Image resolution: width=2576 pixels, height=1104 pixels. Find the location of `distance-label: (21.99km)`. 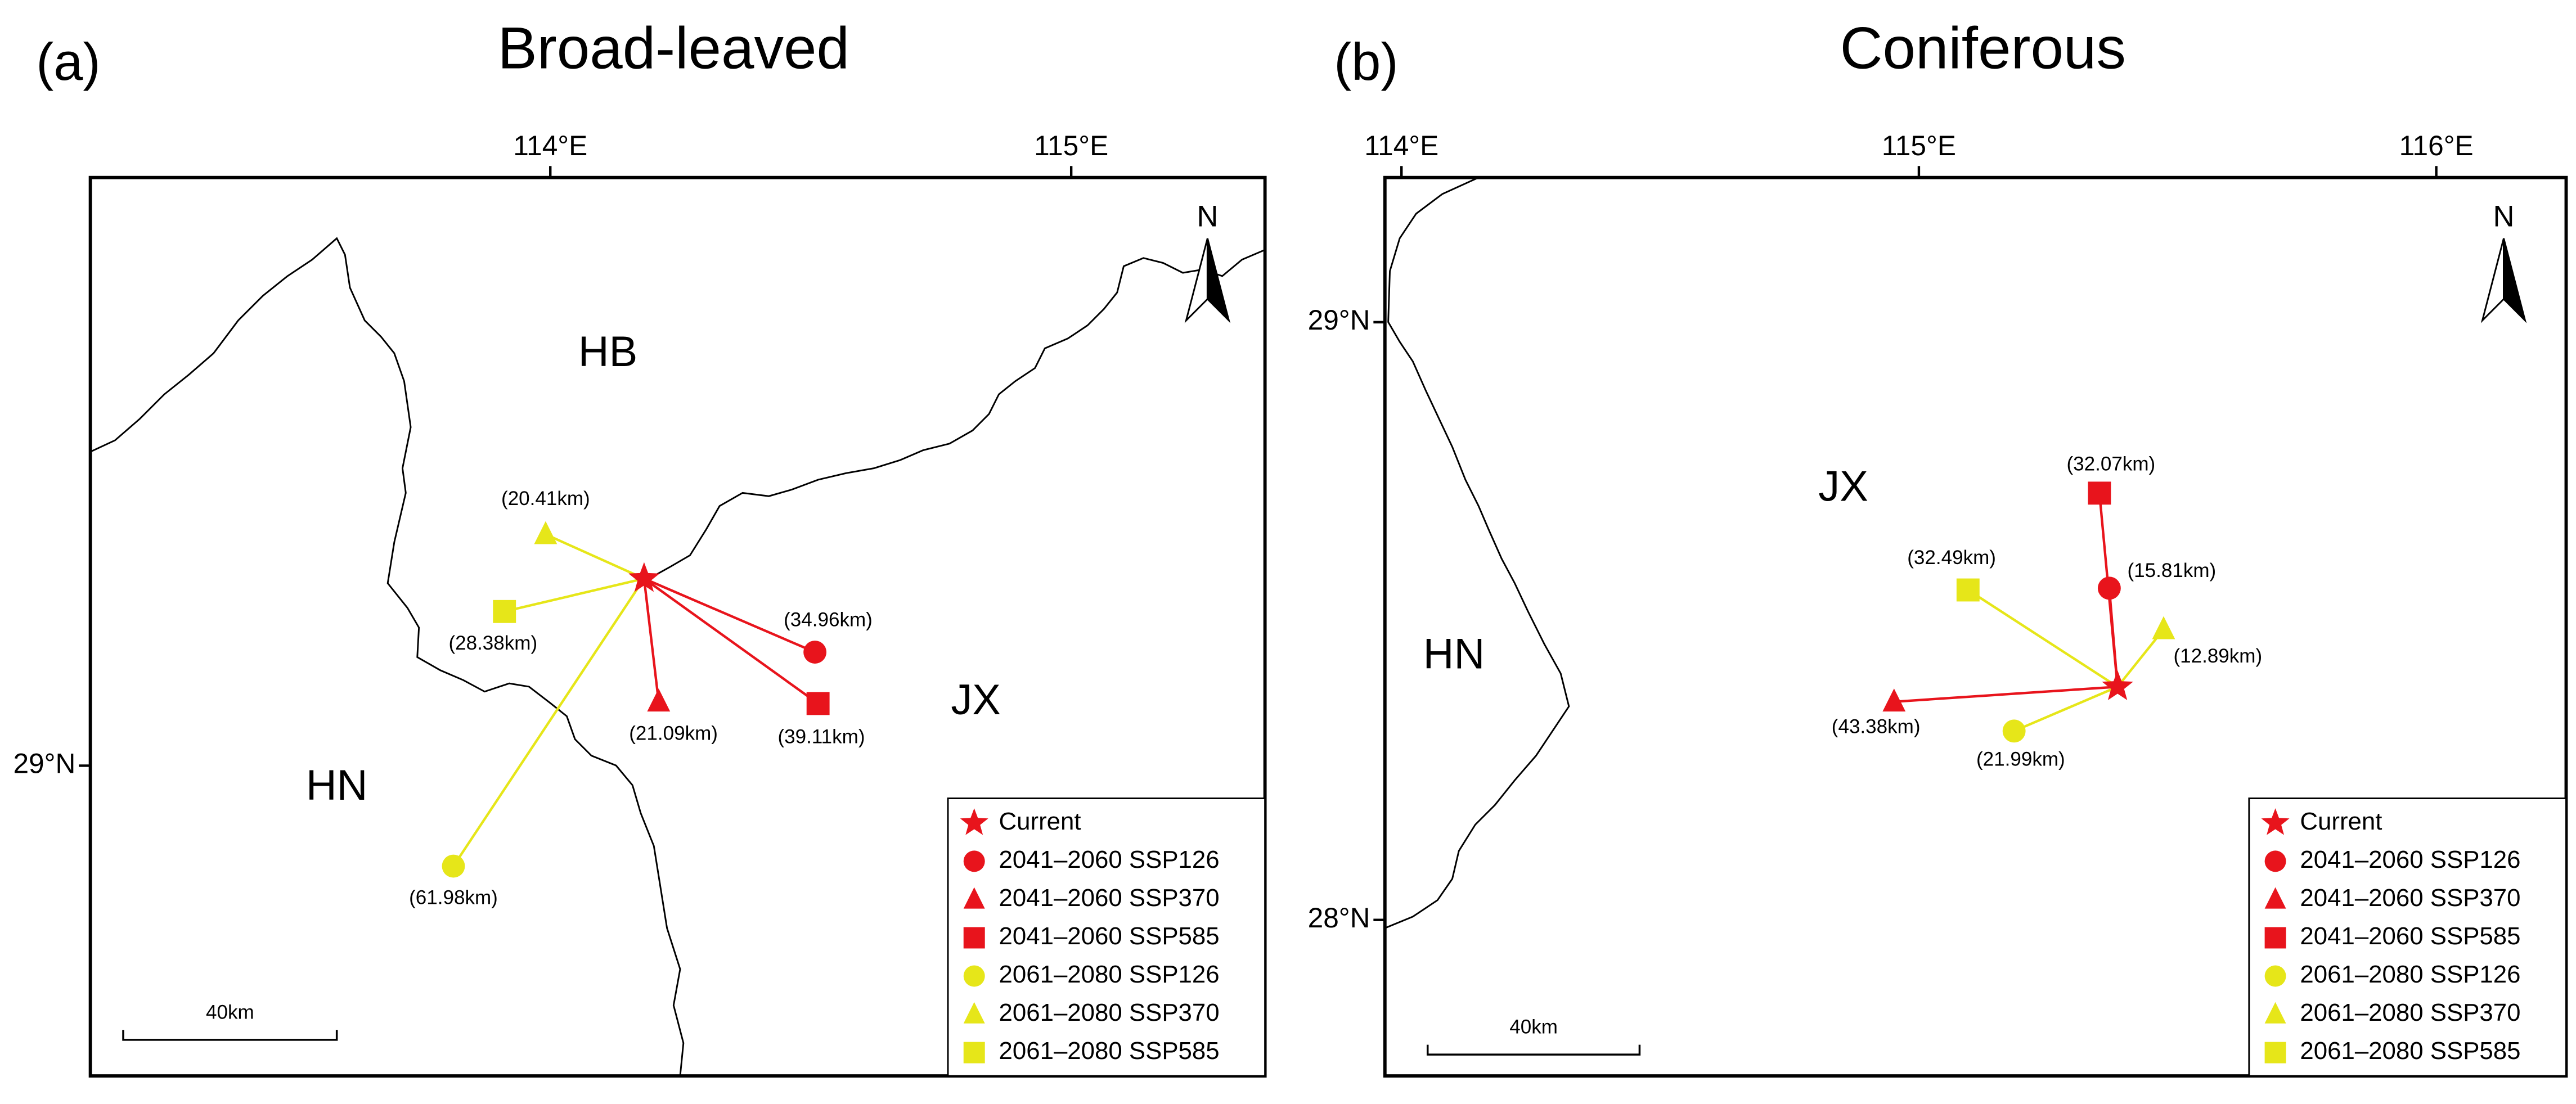

distance-label: (21.99km) is located at coordinates (2020, 759).